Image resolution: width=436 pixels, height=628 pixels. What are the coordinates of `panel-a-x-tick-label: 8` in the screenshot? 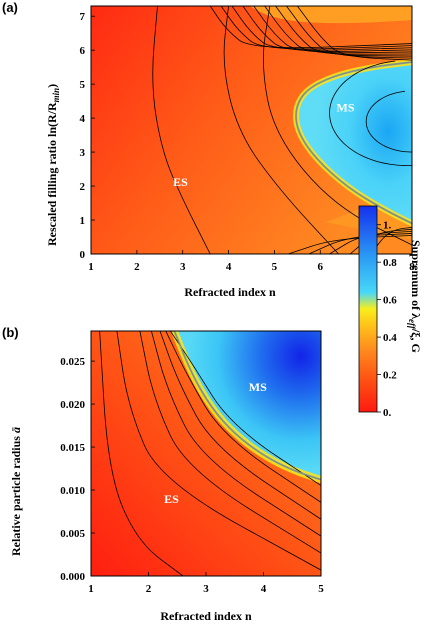 It's located at (412, 267).